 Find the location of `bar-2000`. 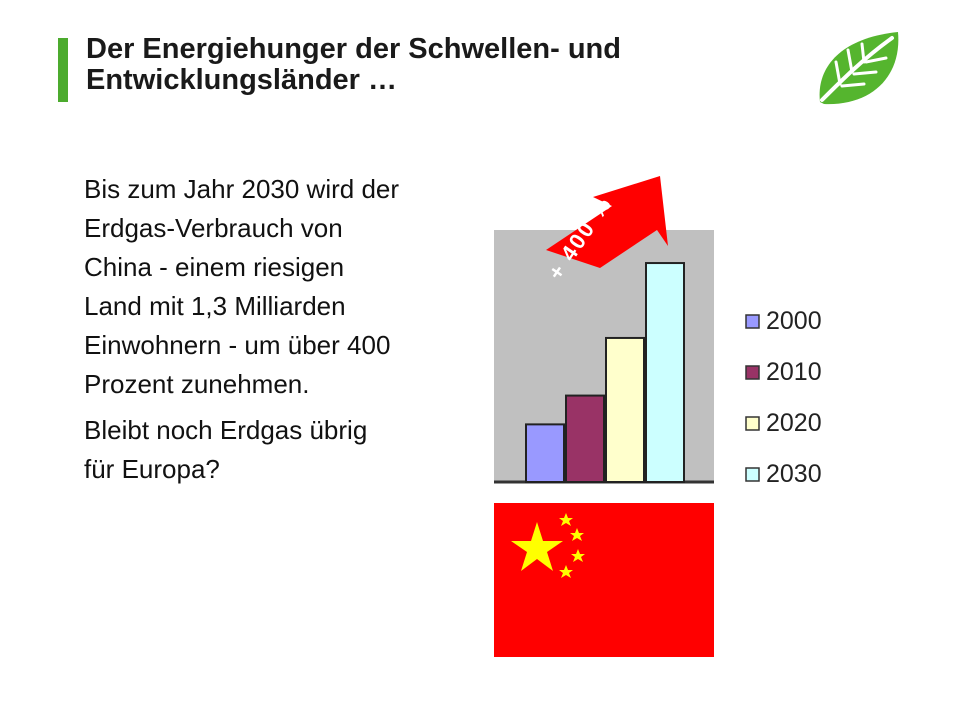

bar-2000 is located at coordinates (545, 453).